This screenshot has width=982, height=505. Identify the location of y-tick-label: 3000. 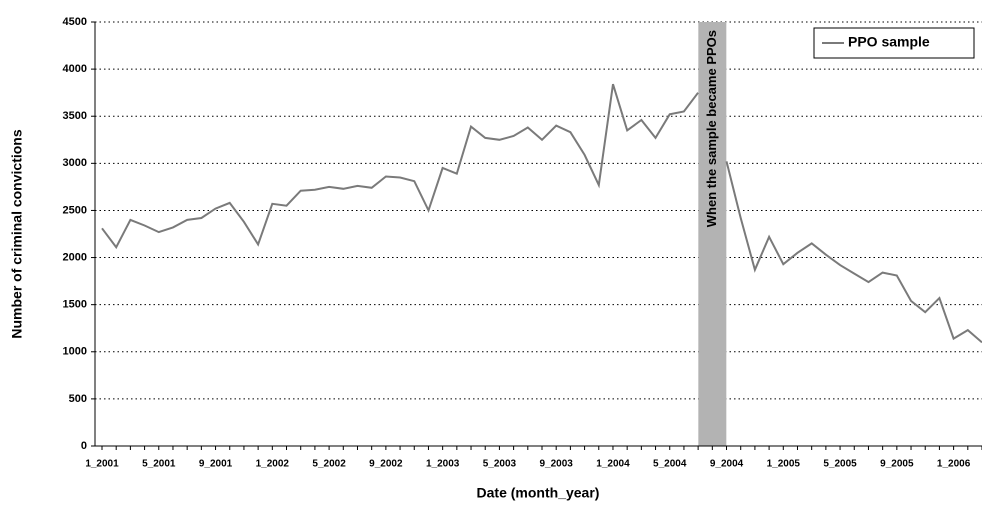
(75, 163).